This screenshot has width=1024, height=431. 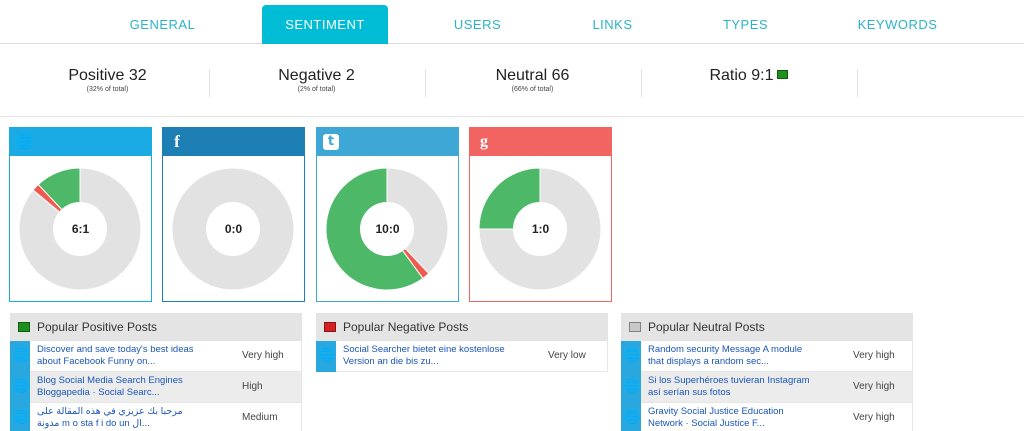 I want to click on panel-header: Popular Positive Posts, so click(x=156, y=327).